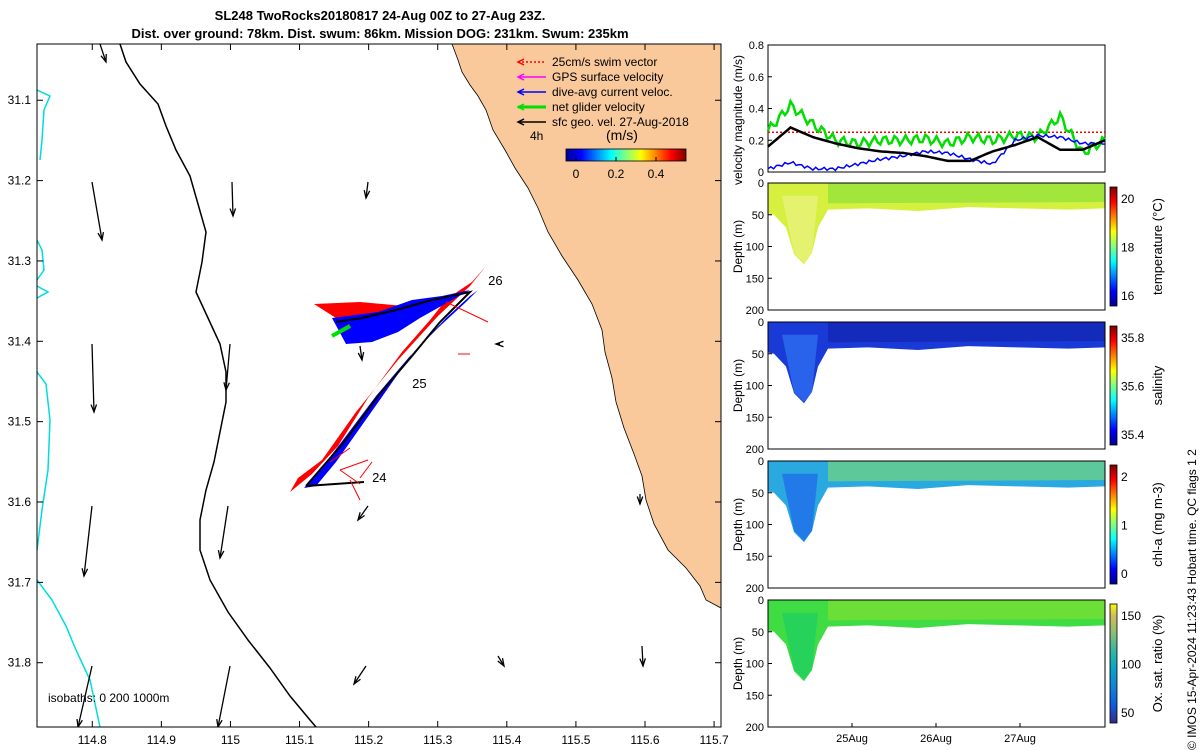 The image size is (1200, 750). I want to click on legend-label: dive-avg current veloc., so click(612, 92).